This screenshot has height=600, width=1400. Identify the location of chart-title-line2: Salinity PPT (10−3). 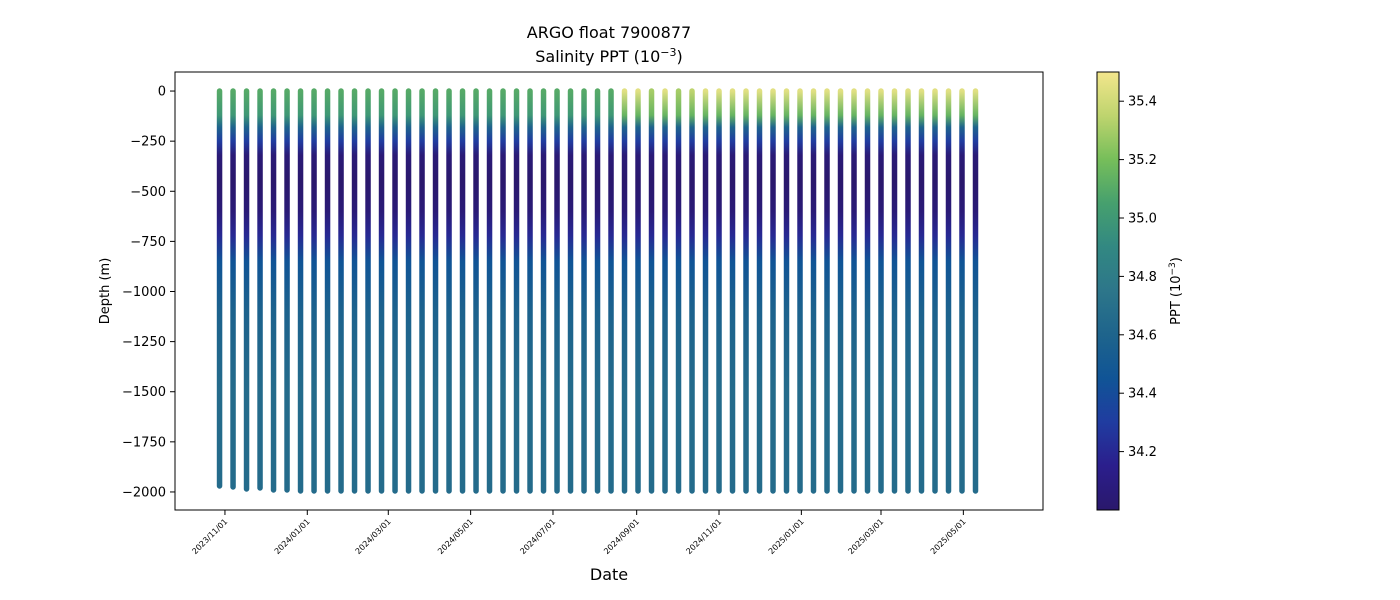
(609, 56).